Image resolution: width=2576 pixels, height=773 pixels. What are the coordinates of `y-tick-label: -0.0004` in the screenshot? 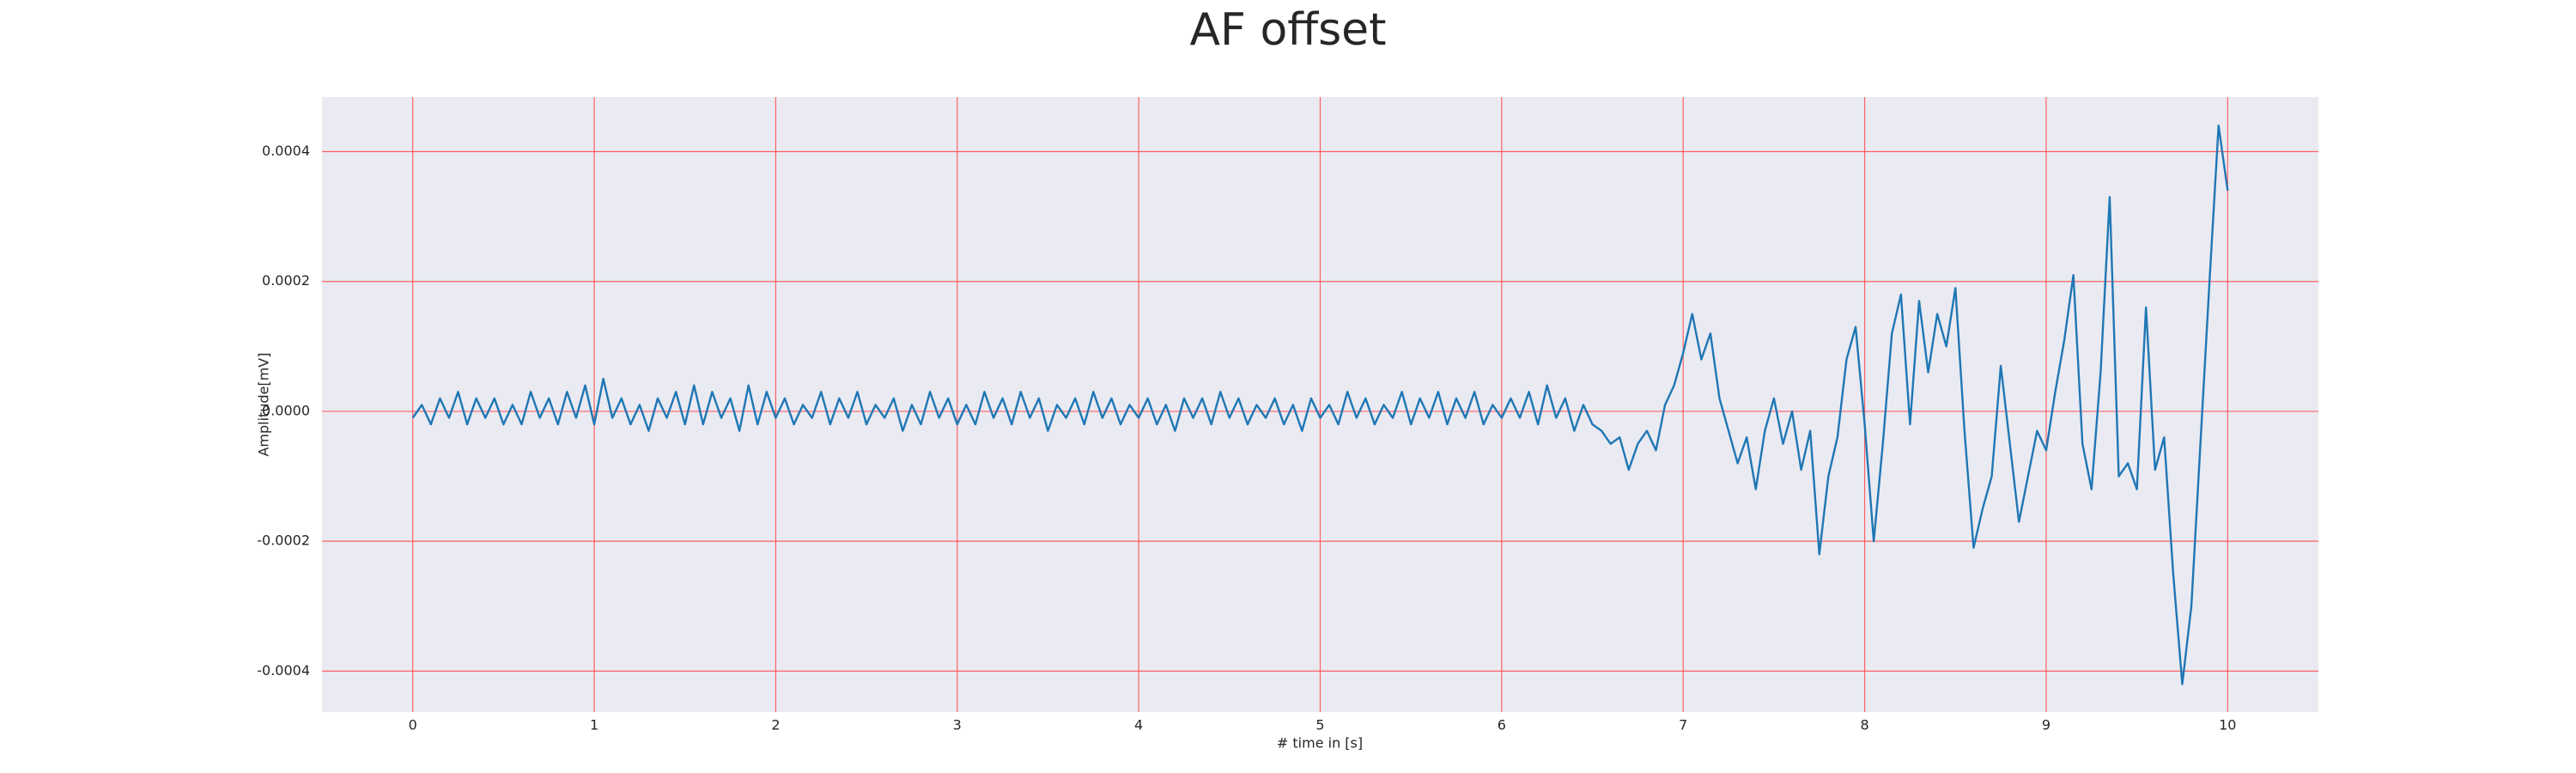 It's located at (283, 670).